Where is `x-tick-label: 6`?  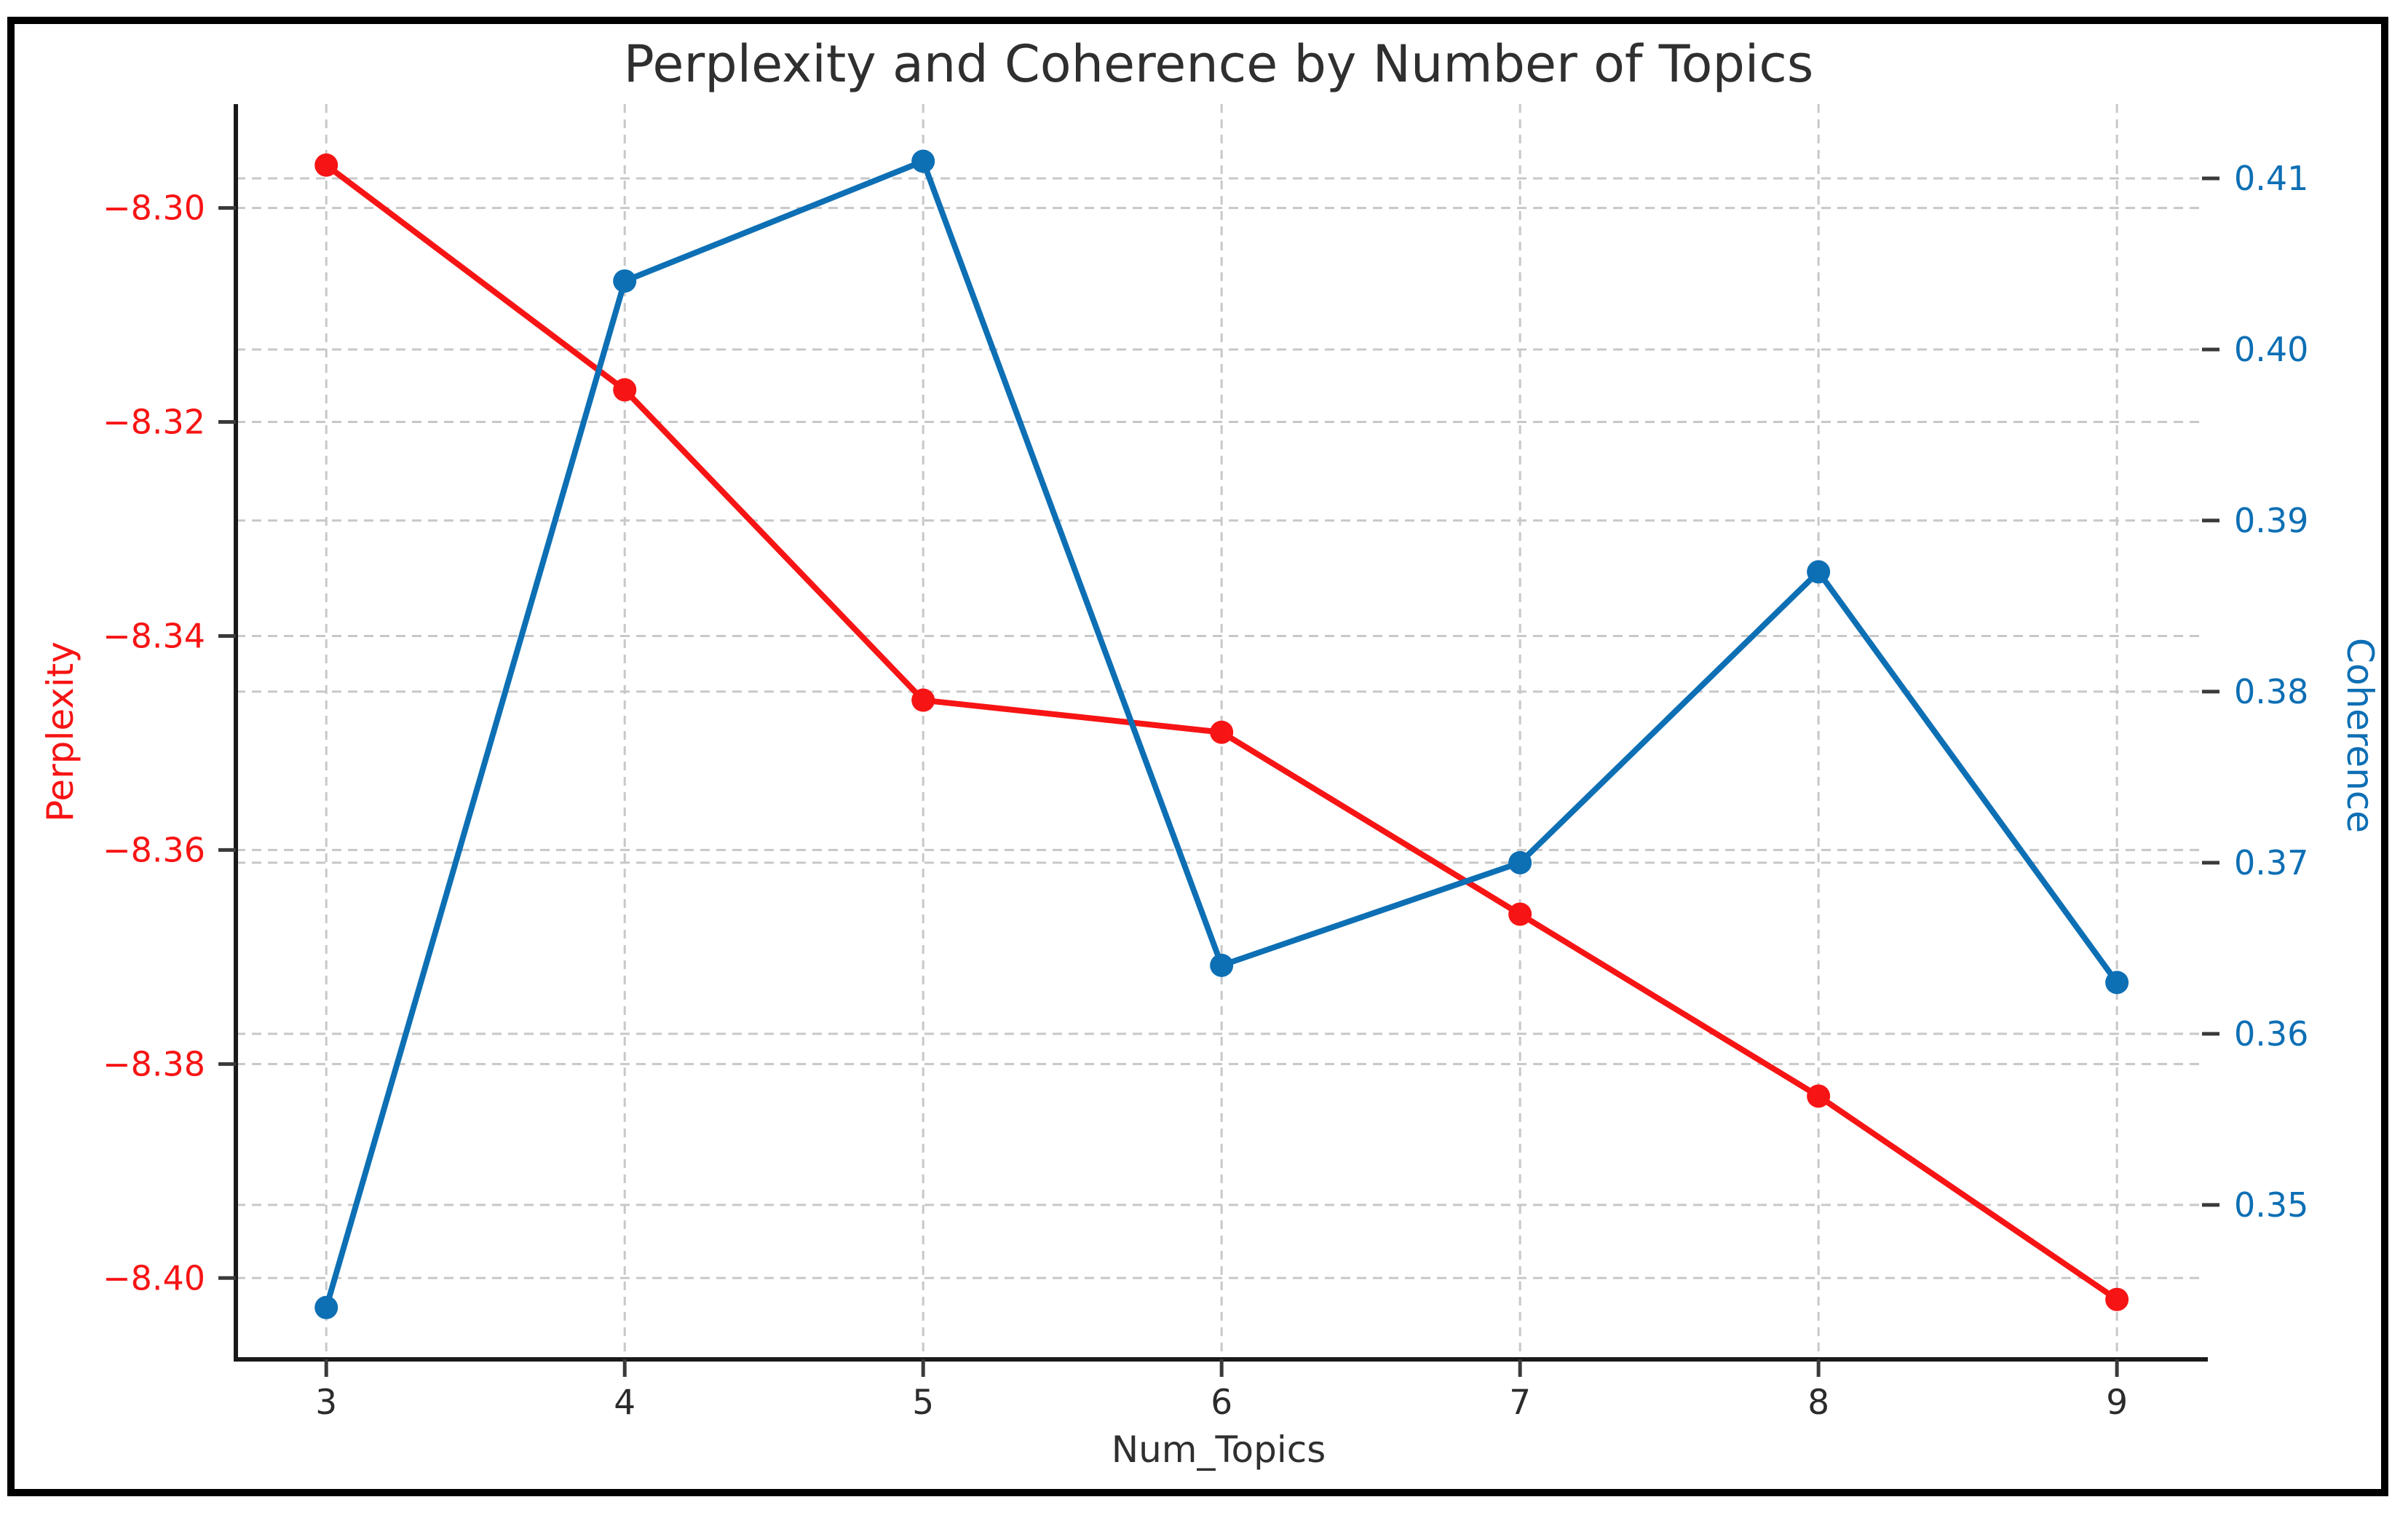 x-tick-label: 6 is located at coordinates (1221, 1403).